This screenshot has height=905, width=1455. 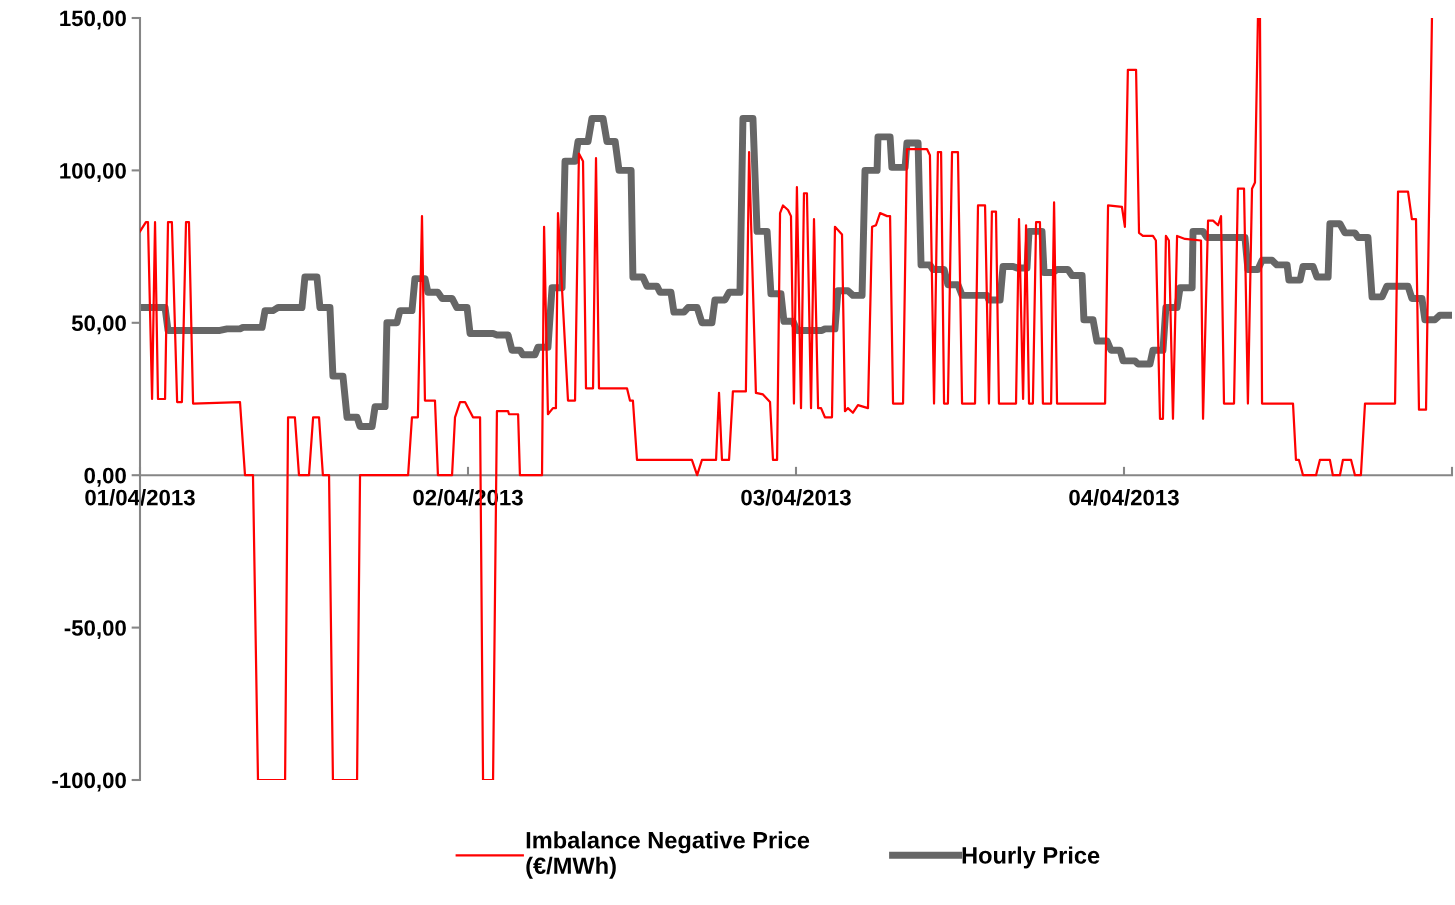 I want to click on x-tick-label: 01/04/2013, so click(x=140, y=497).